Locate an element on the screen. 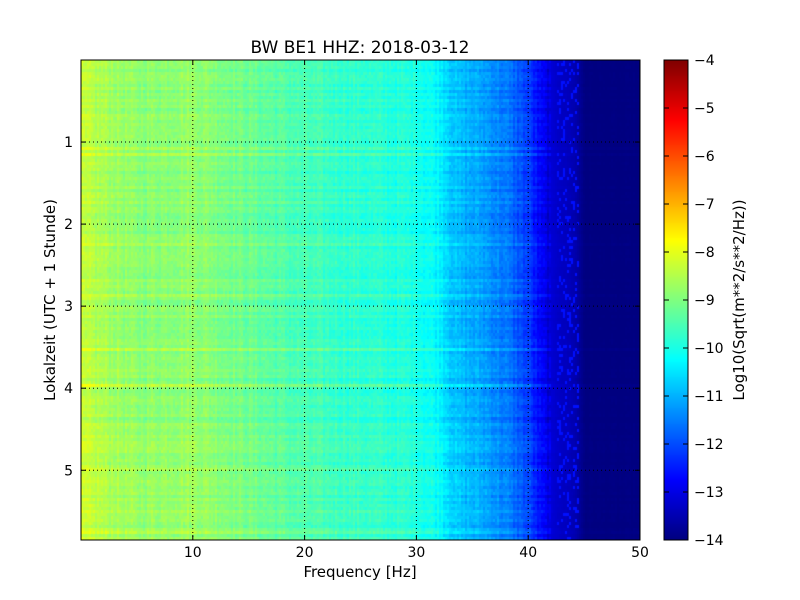 Image resolution: width=800 pixels, height=600 pixels. colorbar-tick-label: −10 is located at coordinates (709, 349).